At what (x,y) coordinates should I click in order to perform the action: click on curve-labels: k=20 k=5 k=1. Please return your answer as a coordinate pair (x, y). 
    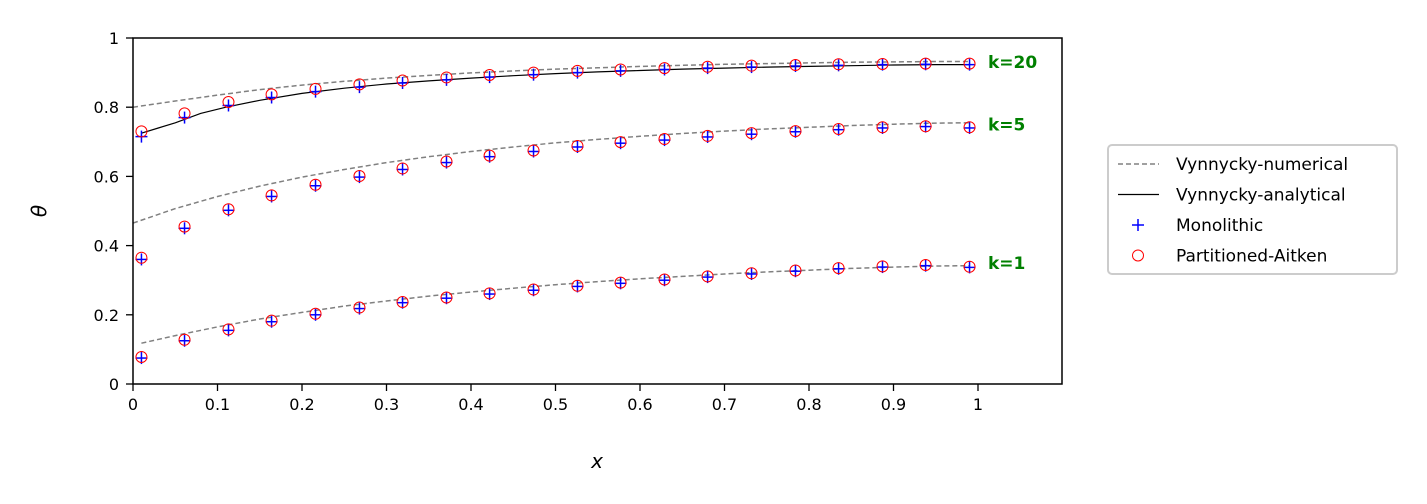
    Looking at the image, I should click on (1012, 163).